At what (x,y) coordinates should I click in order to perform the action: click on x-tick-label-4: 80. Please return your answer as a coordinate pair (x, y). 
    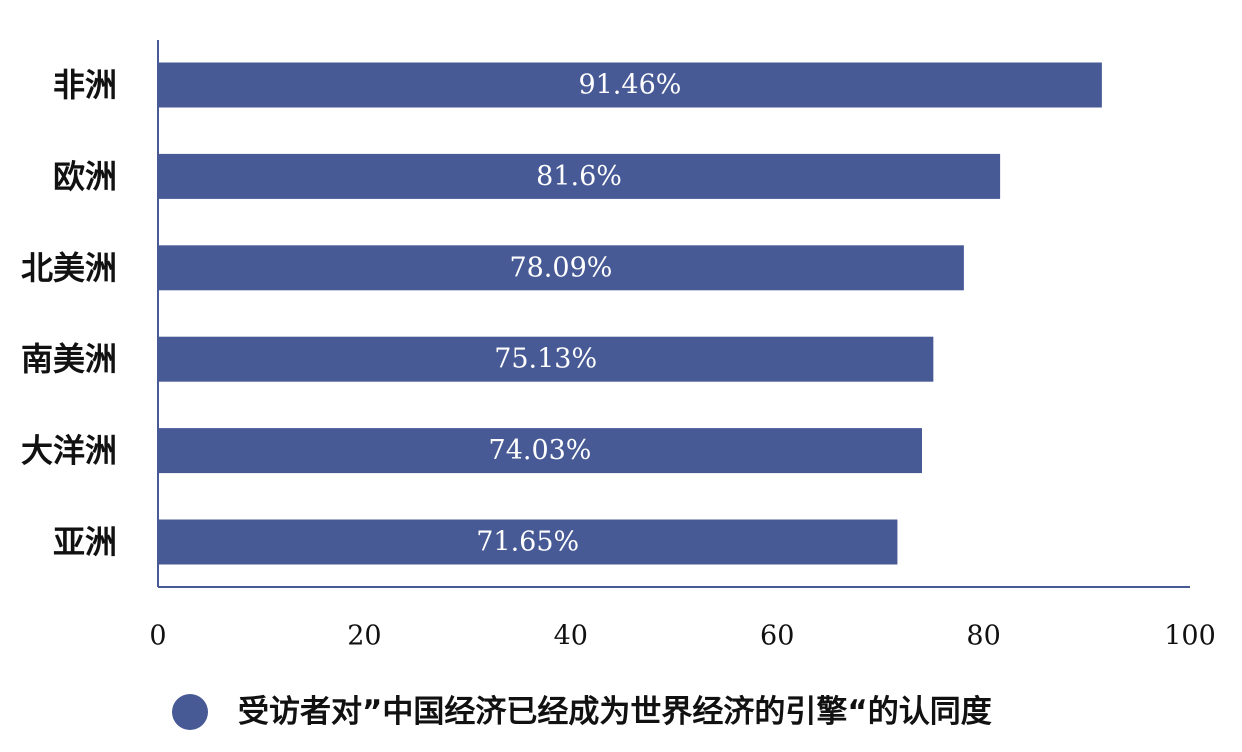
    Looking at the image, I should click on (983, 636).